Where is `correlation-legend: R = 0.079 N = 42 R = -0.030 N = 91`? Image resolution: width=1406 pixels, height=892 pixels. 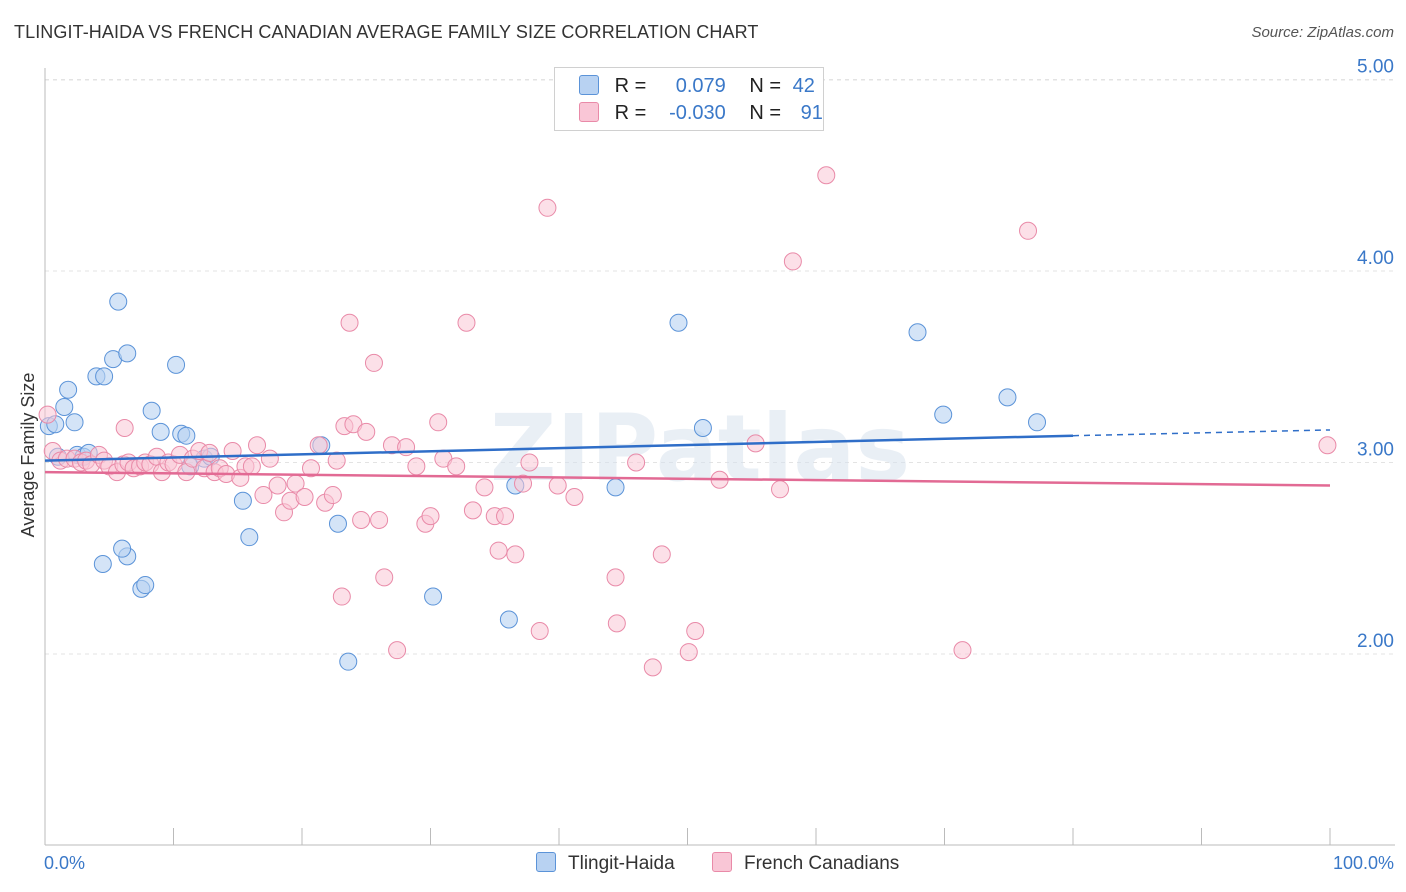 correlation-legend: R = 0.079 N = 42 R = -0.030 N = 91 is located at coordinates (689, 99).